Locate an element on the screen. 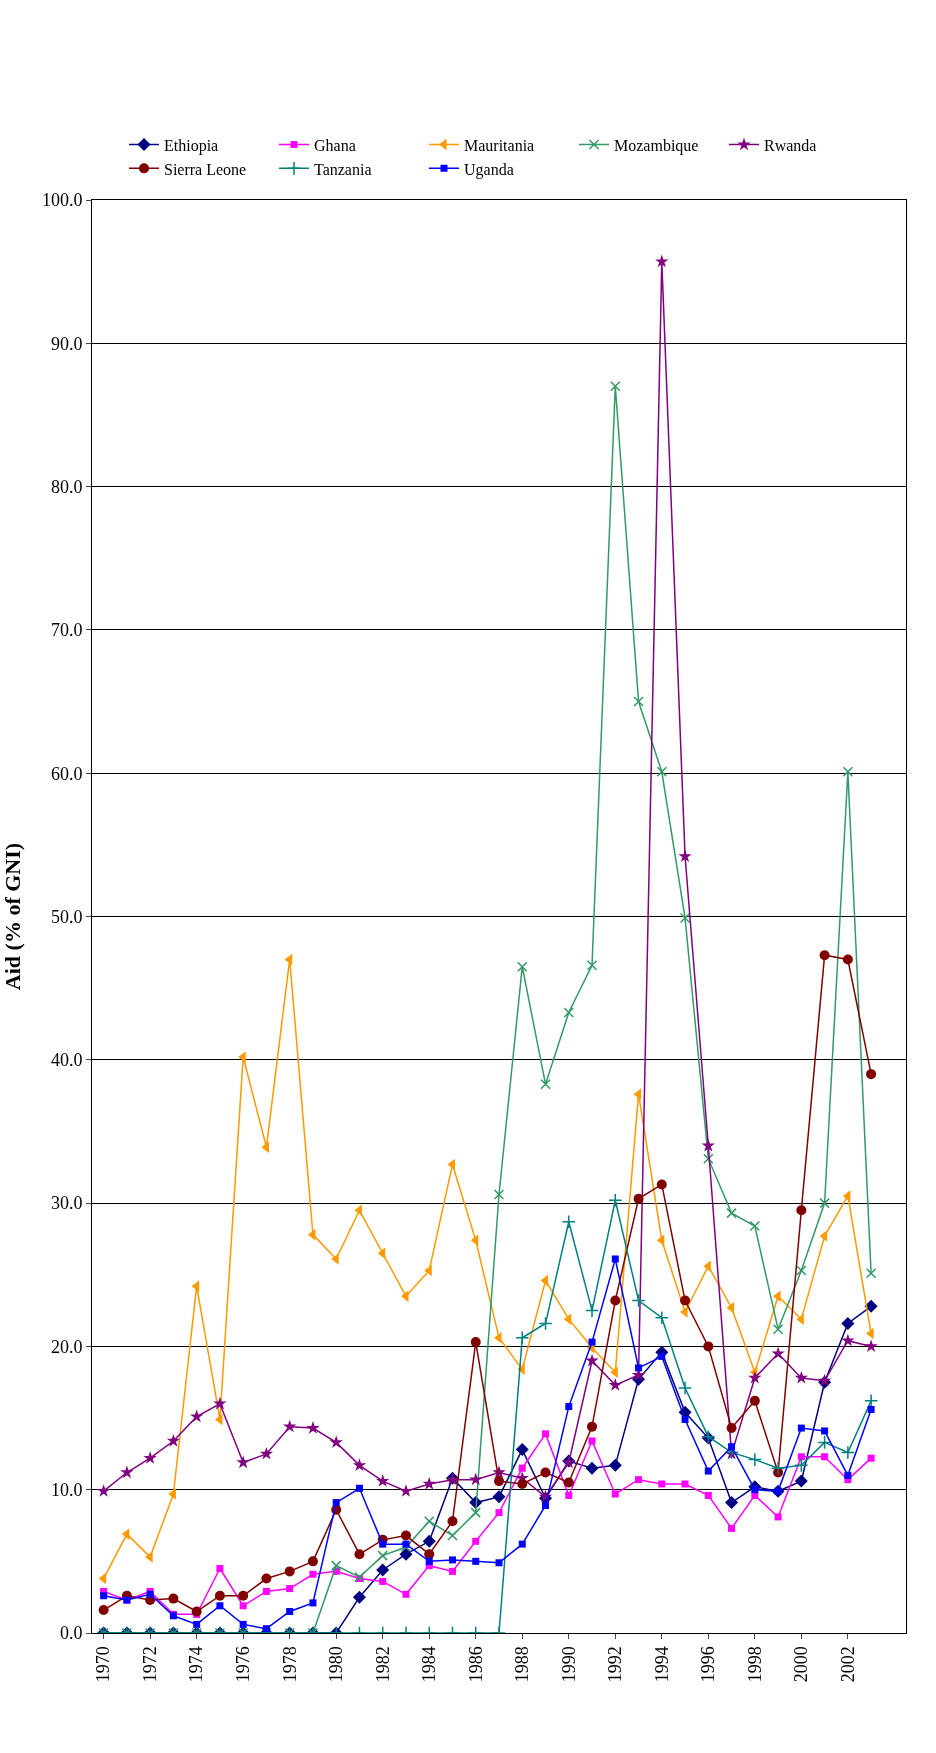 The height and width of the screenshot is (1753, 936). legend-label: Ethiopia is located at coordinates (191, 145).